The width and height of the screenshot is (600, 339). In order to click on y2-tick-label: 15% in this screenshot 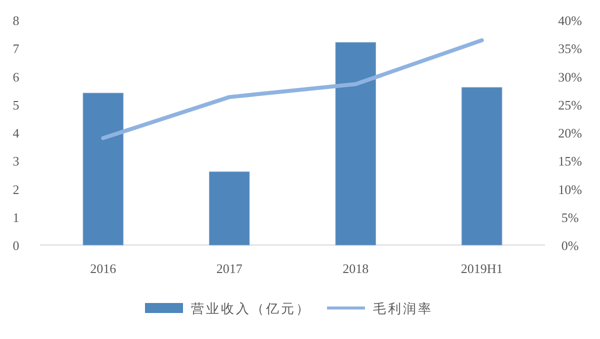, I will do `click(570, 161)`.